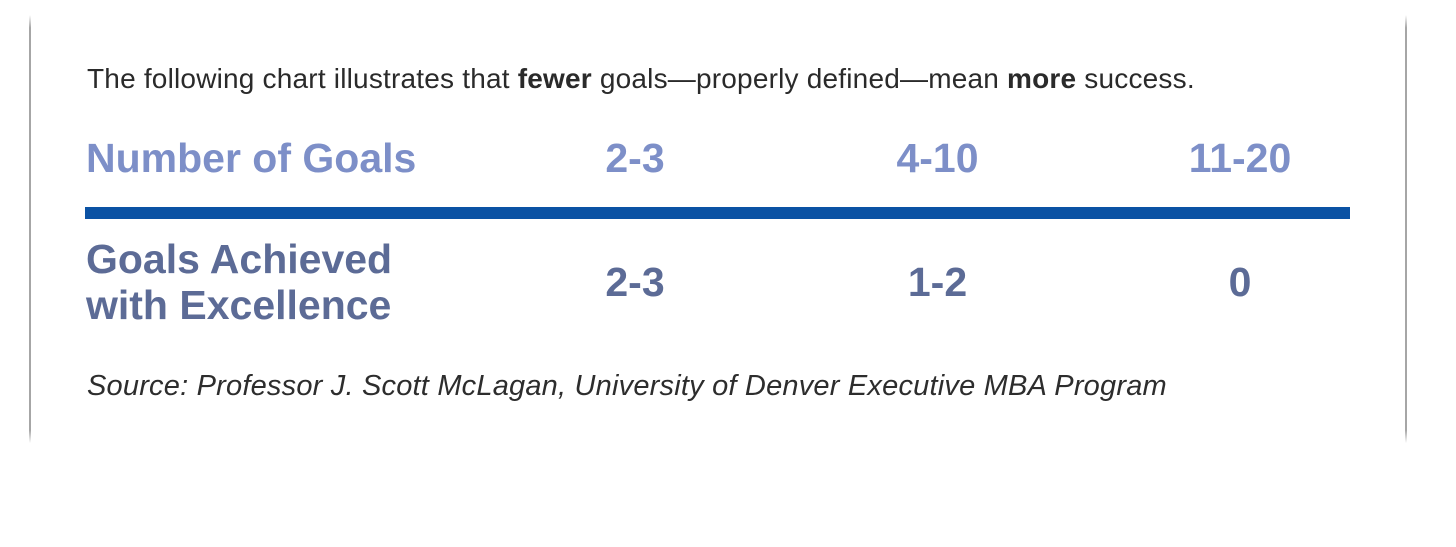  I want to click on data-cell-2-3: 2-3, so click(635, 281).